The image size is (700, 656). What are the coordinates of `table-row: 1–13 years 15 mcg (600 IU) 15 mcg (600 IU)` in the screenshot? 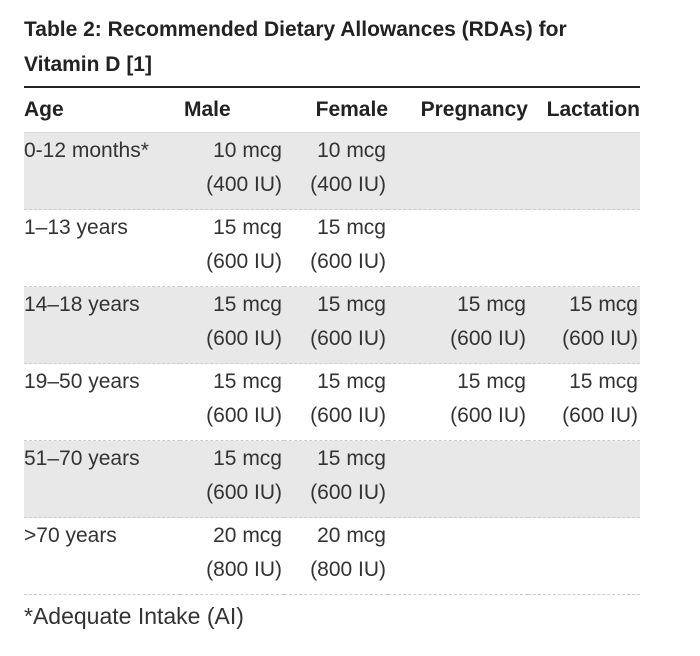 It's located at (332, 248).